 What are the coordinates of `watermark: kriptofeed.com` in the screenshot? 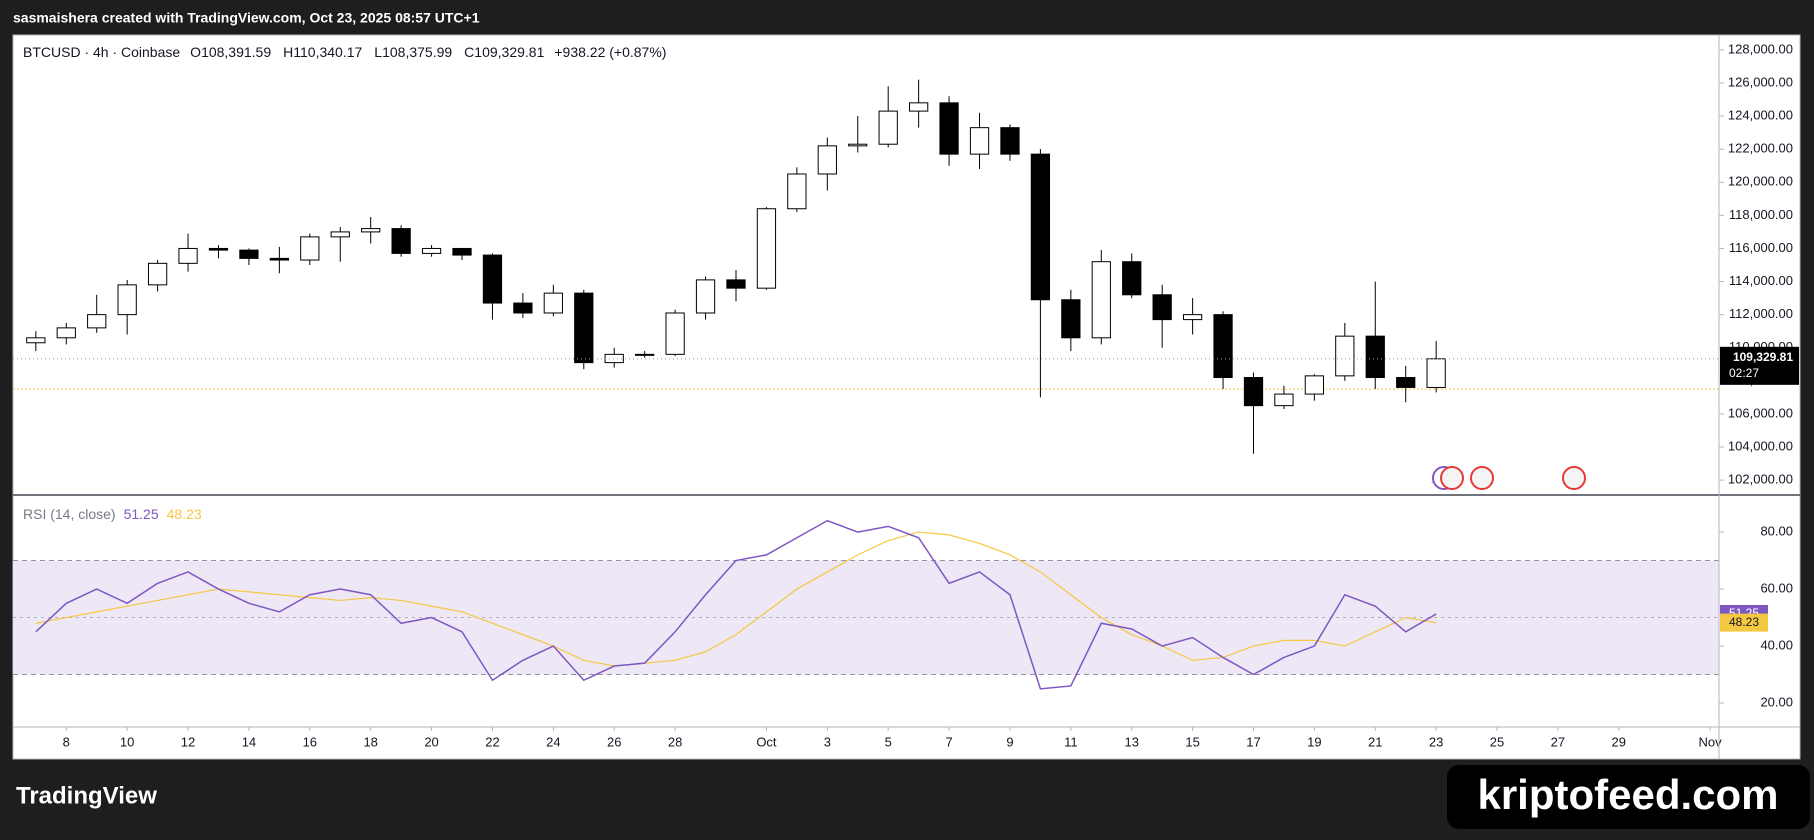 It's located at (1627, 794).